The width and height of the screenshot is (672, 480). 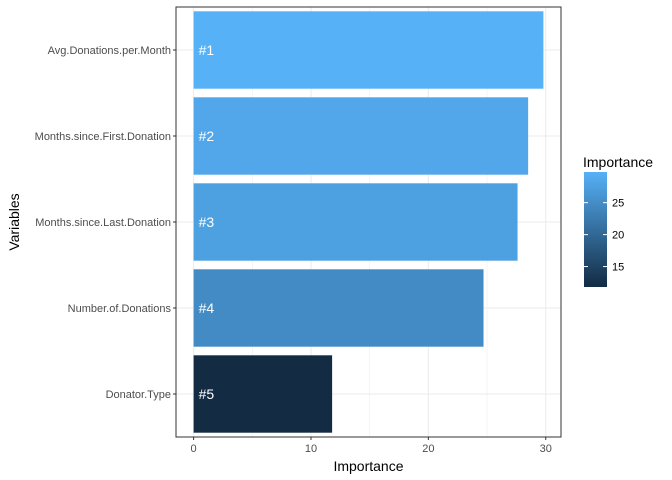 What do you see at coordinates (207, 222) in the screenshot?
I see `bar-rank-label: #3` at bounding box center [207, 222].